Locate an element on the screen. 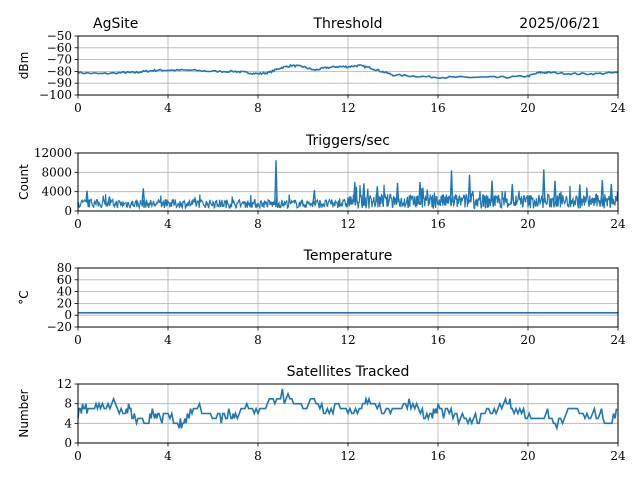 Image resolution: width=640 pixels, height=480 pixels. series-line-counts is located at coordinates (348, 197).